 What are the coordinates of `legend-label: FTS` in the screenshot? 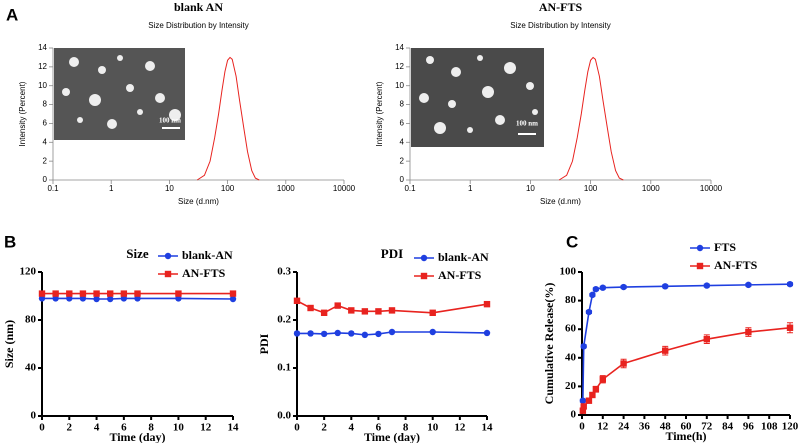 It's located at (725, 247).